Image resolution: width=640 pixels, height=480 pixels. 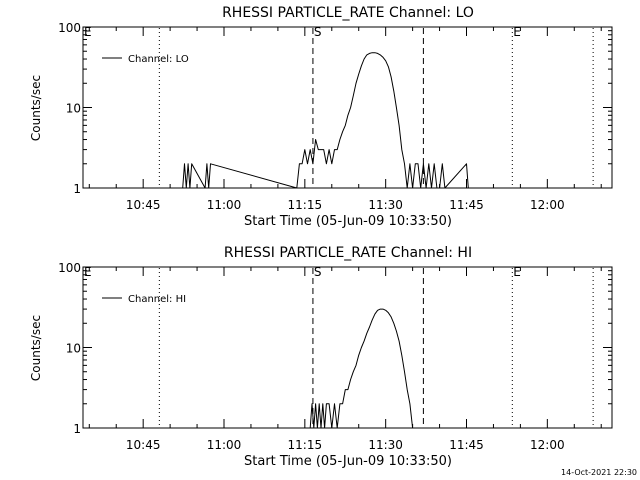 What do you see at coordinates (348, 461) in the screenshot?
I see `panel-hi-xlabel: Start Time (05-Jun-09 10:33:50)` at bounding box center [348, 461].